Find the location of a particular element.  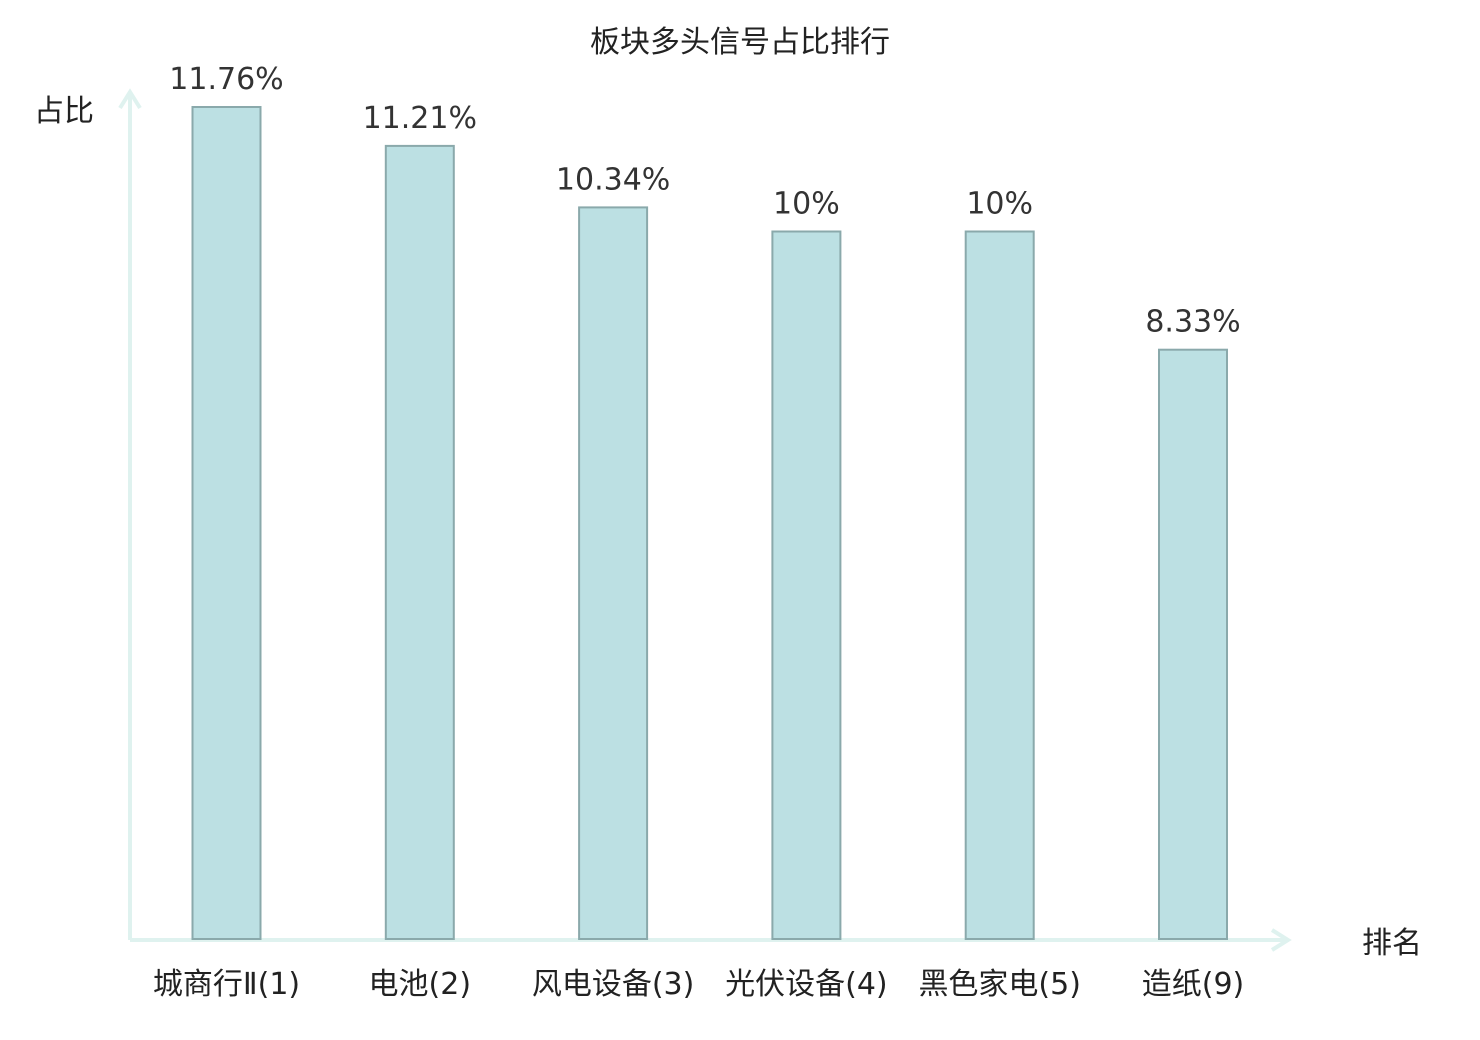

y-axis-label: 占比 is located at coordinates (64, 111).